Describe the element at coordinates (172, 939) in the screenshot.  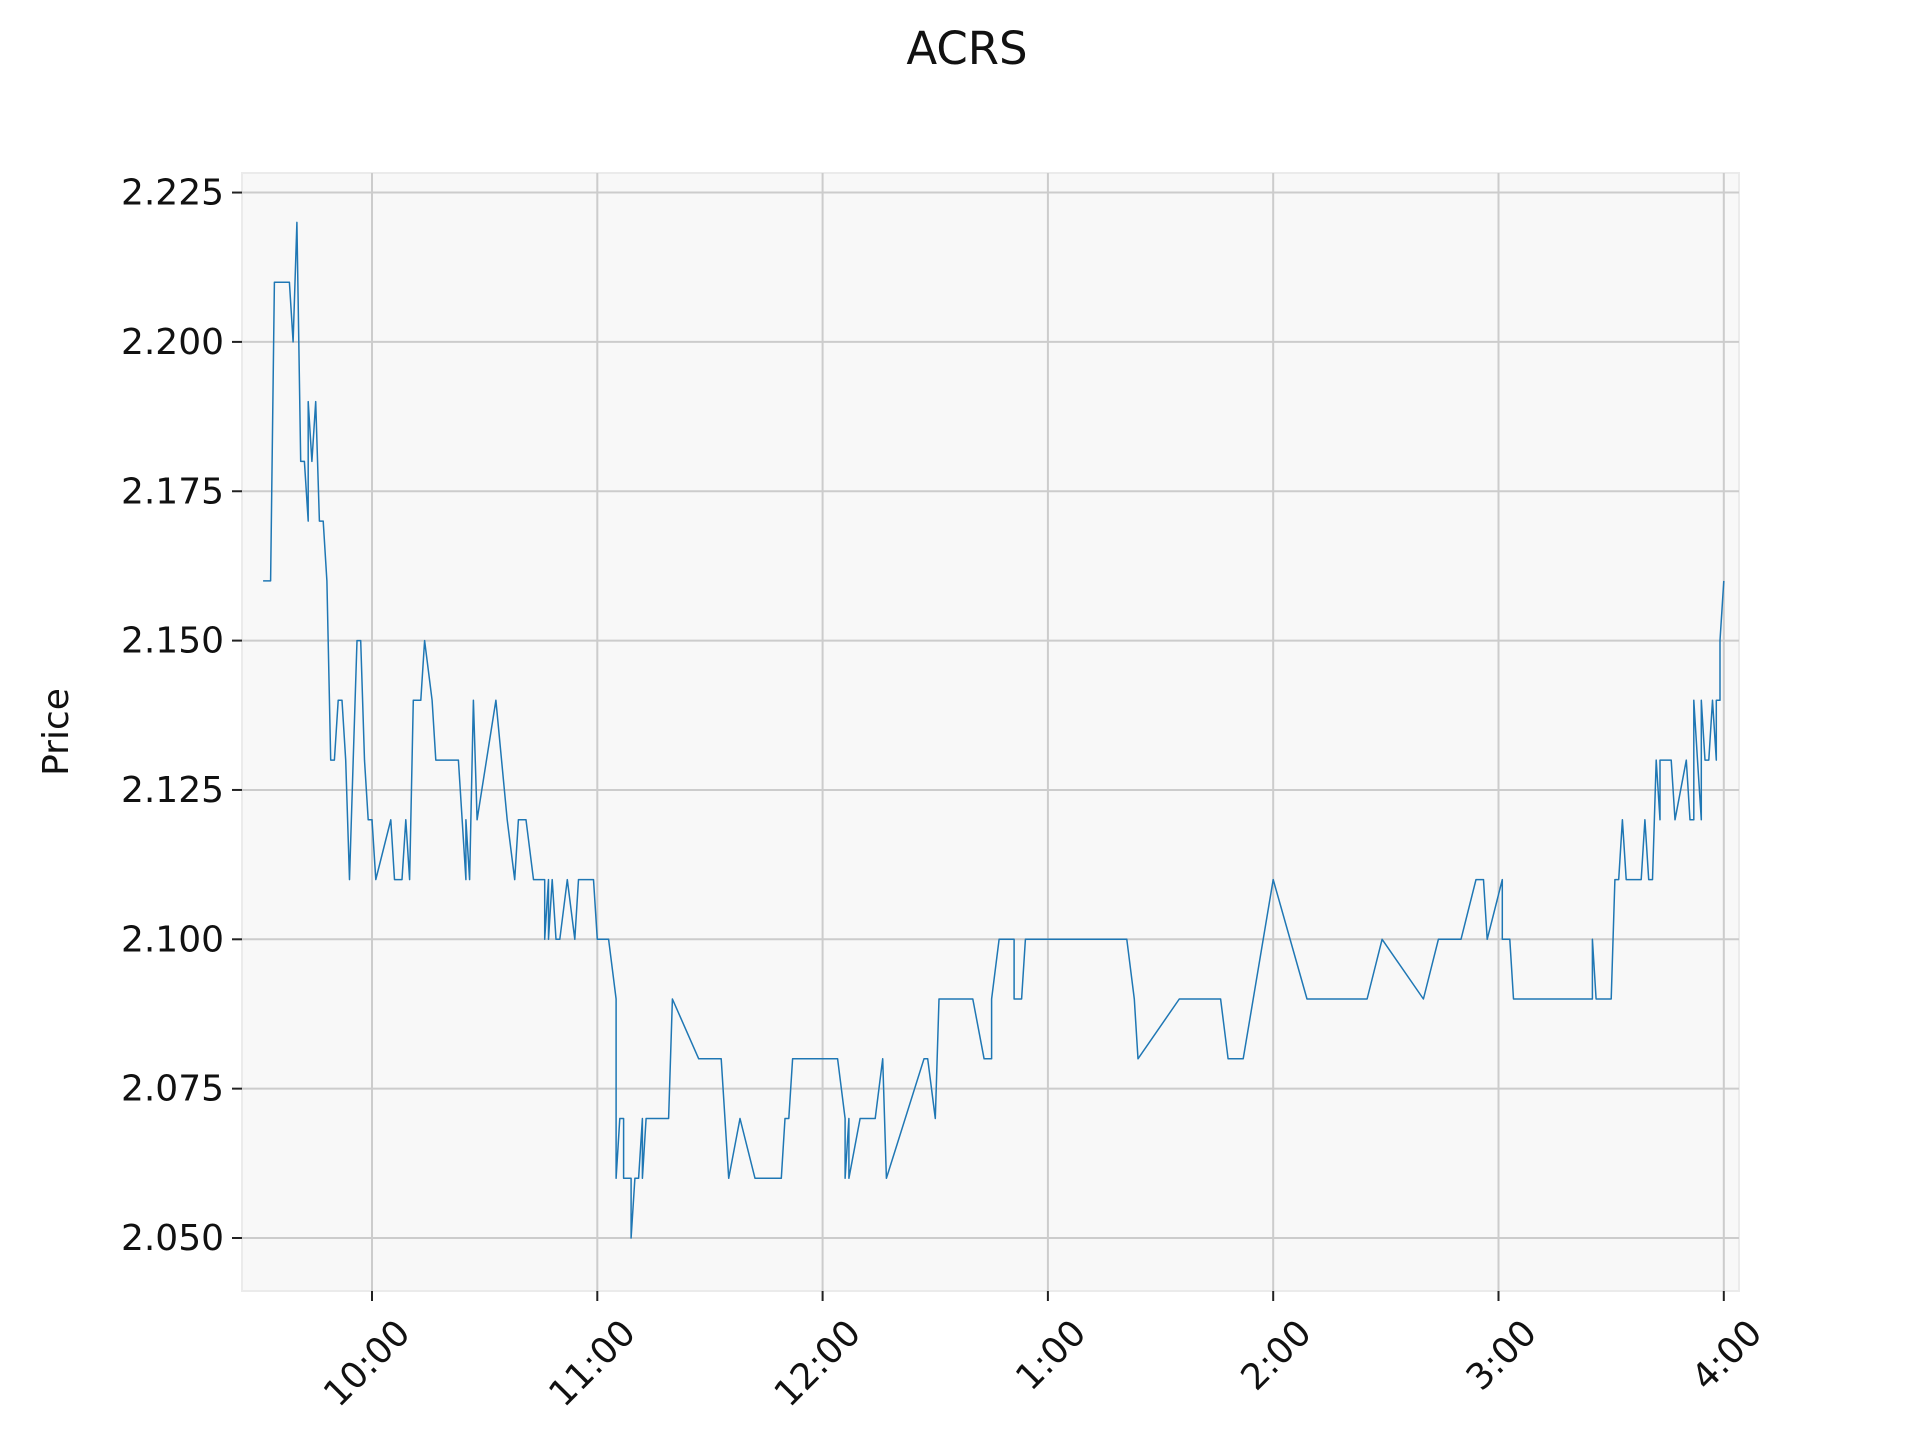
I see `y-tick-label: 2.100` at that location.